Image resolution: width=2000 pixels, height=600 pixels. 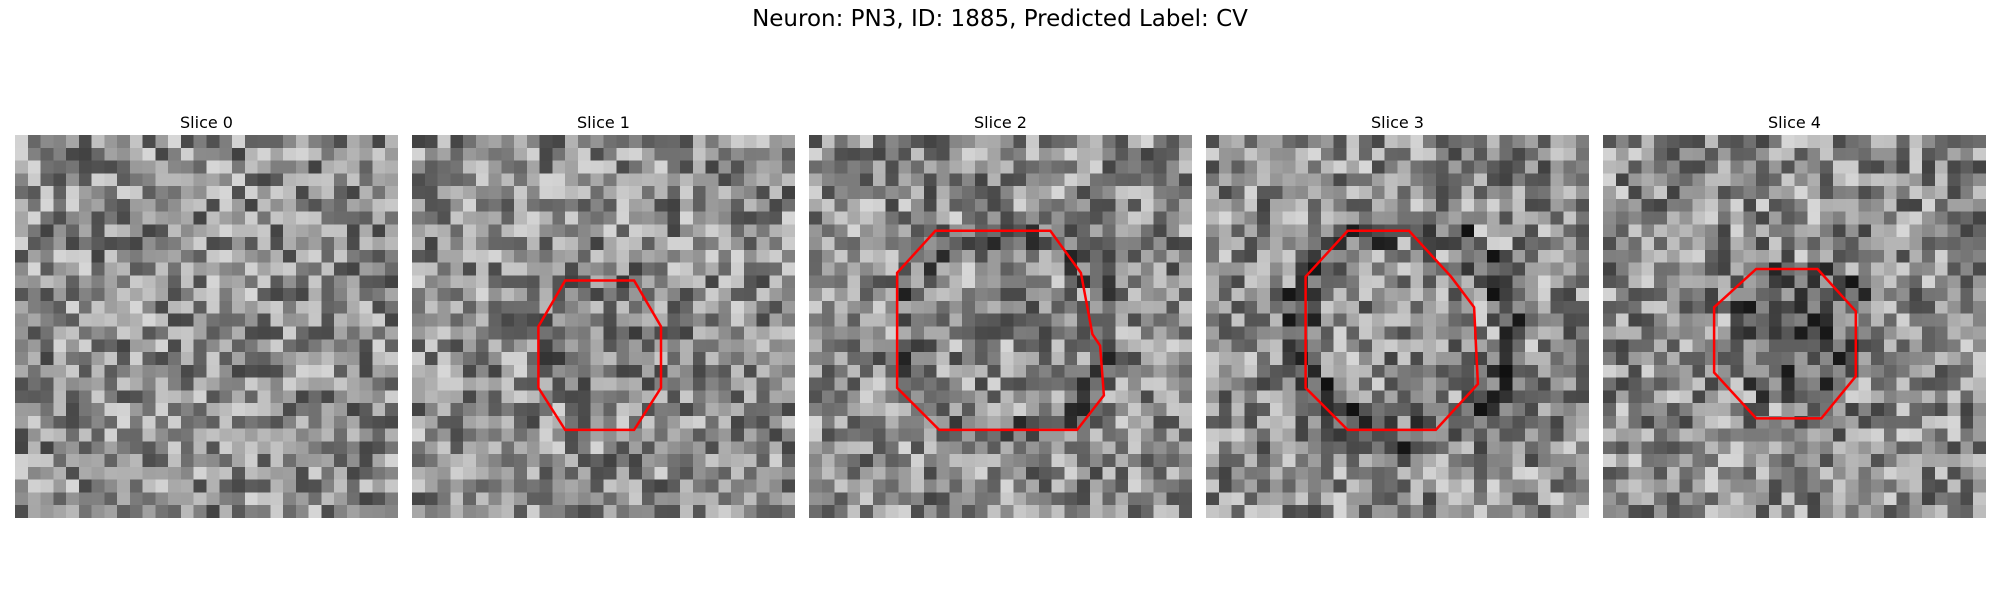 I want to click on slice-panel: Slice 1, so click(x=603, y=314).